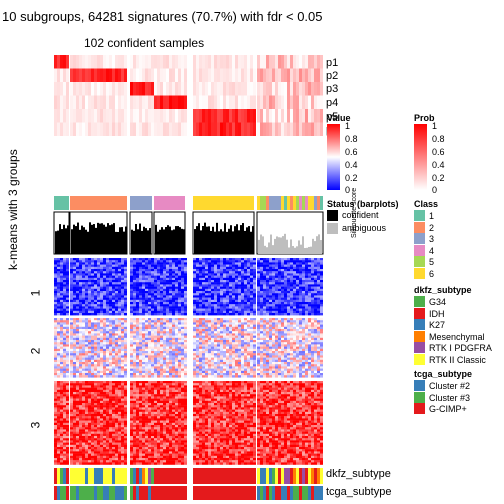 The width and height of the screenshot is (504, 504). I want to click on silhouette-bar, so click(253, 240).